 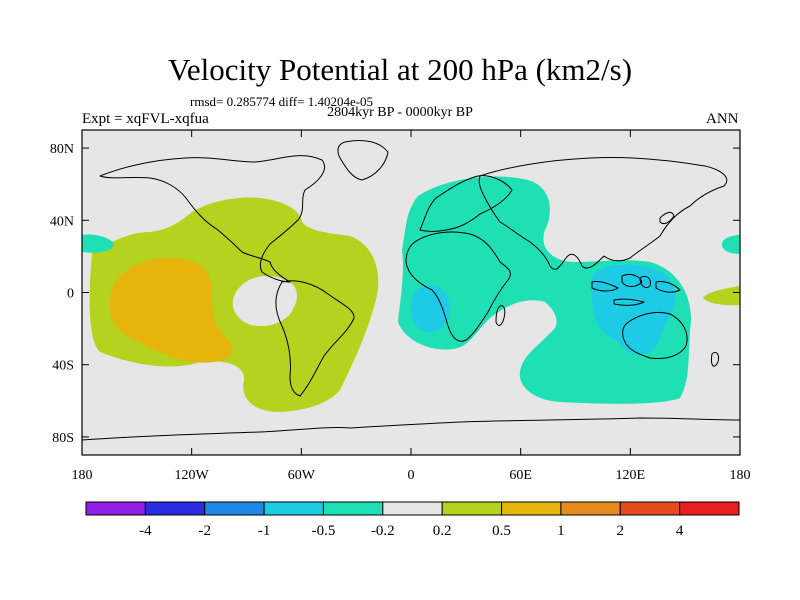 I want to click on region-west-pacific-edge-negative-east, so click(x=730, y=244).